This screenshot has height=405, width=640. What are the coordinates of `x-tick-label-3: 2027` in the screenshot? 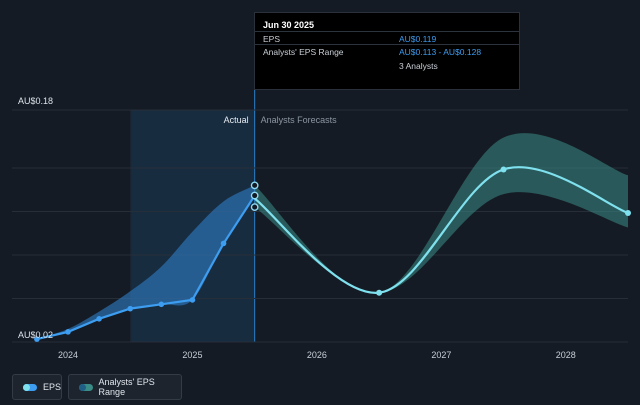 It's located at (441, 355).